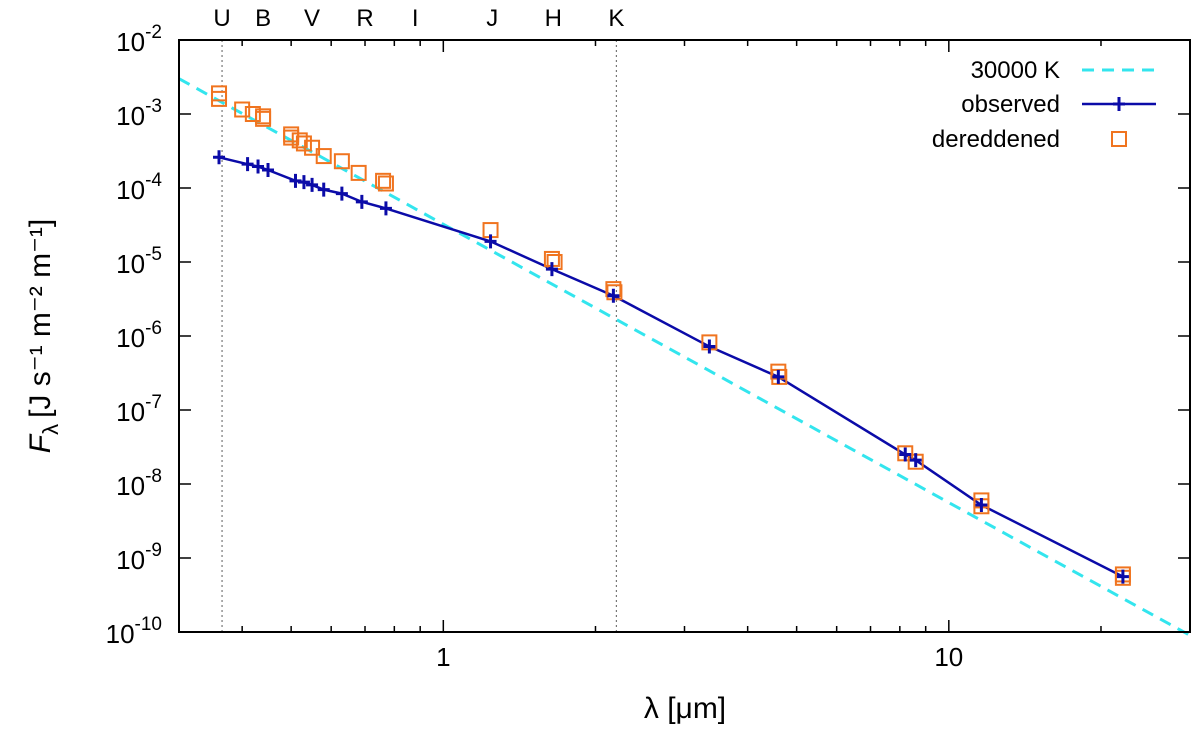 The image size is (1200, 730). What do you see at coordinates (996, 139) in the screenshot?
I see `legend-label-dereddened: dereddened` at bounding box center [996, 139].